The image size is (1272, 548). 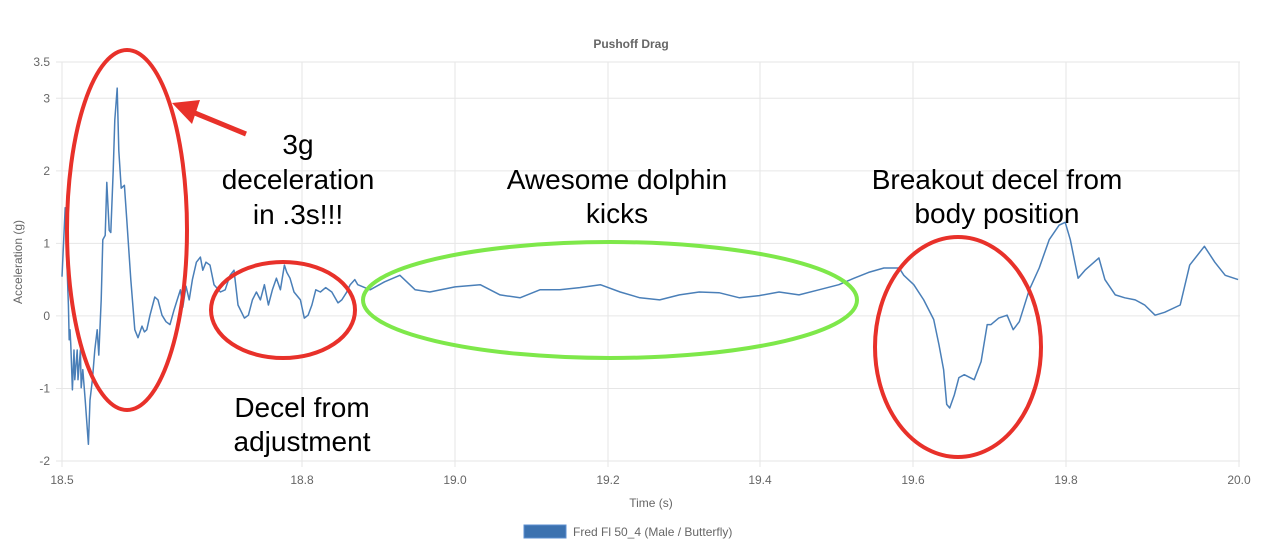 I want to click on x-axis-ticks: 18.5 18.8 19.0 19.2 19.4 19.6 19.8 20.0, so click(x=650, y=480).